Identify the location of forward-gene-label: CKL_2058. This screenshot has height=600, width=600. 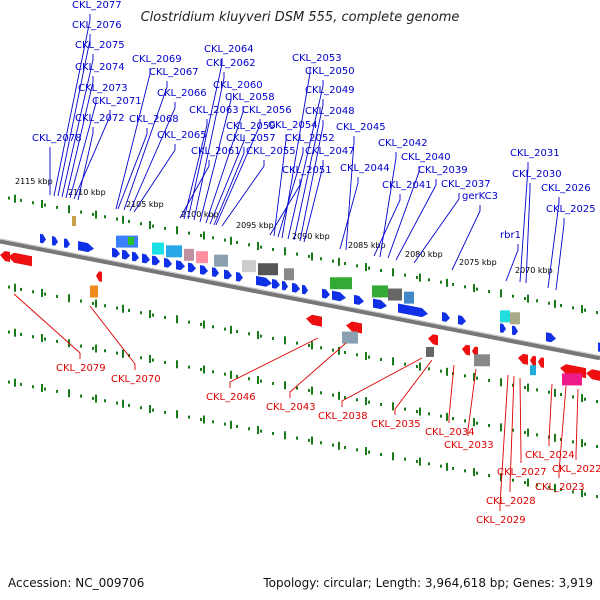
(250, 97).